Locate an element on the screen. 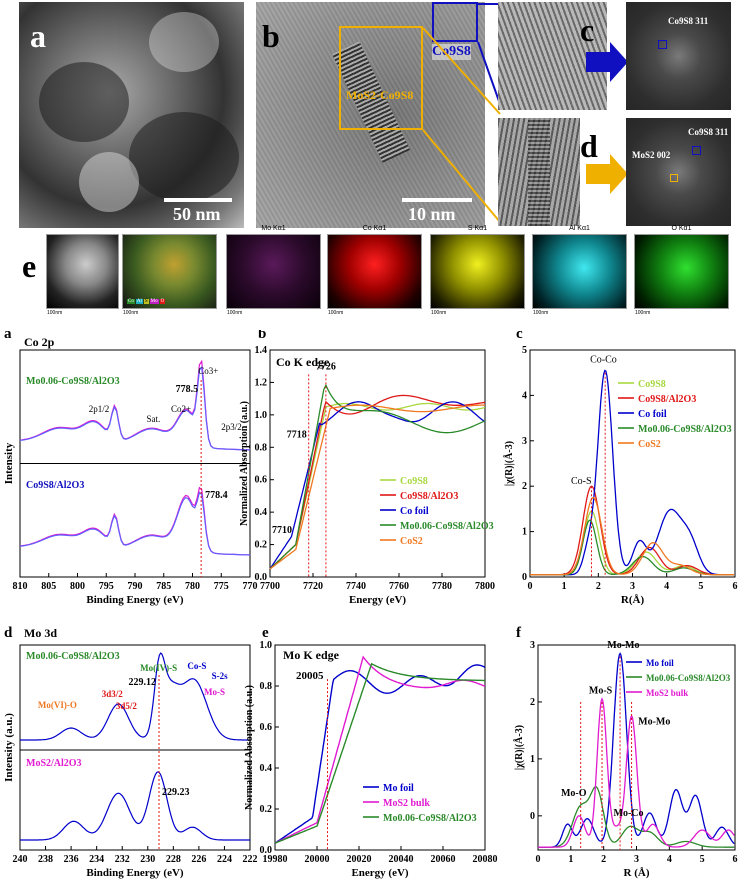 The image size is (749, 890). plot-f-ytick-label: 0 is located at coordinates (532, 816).